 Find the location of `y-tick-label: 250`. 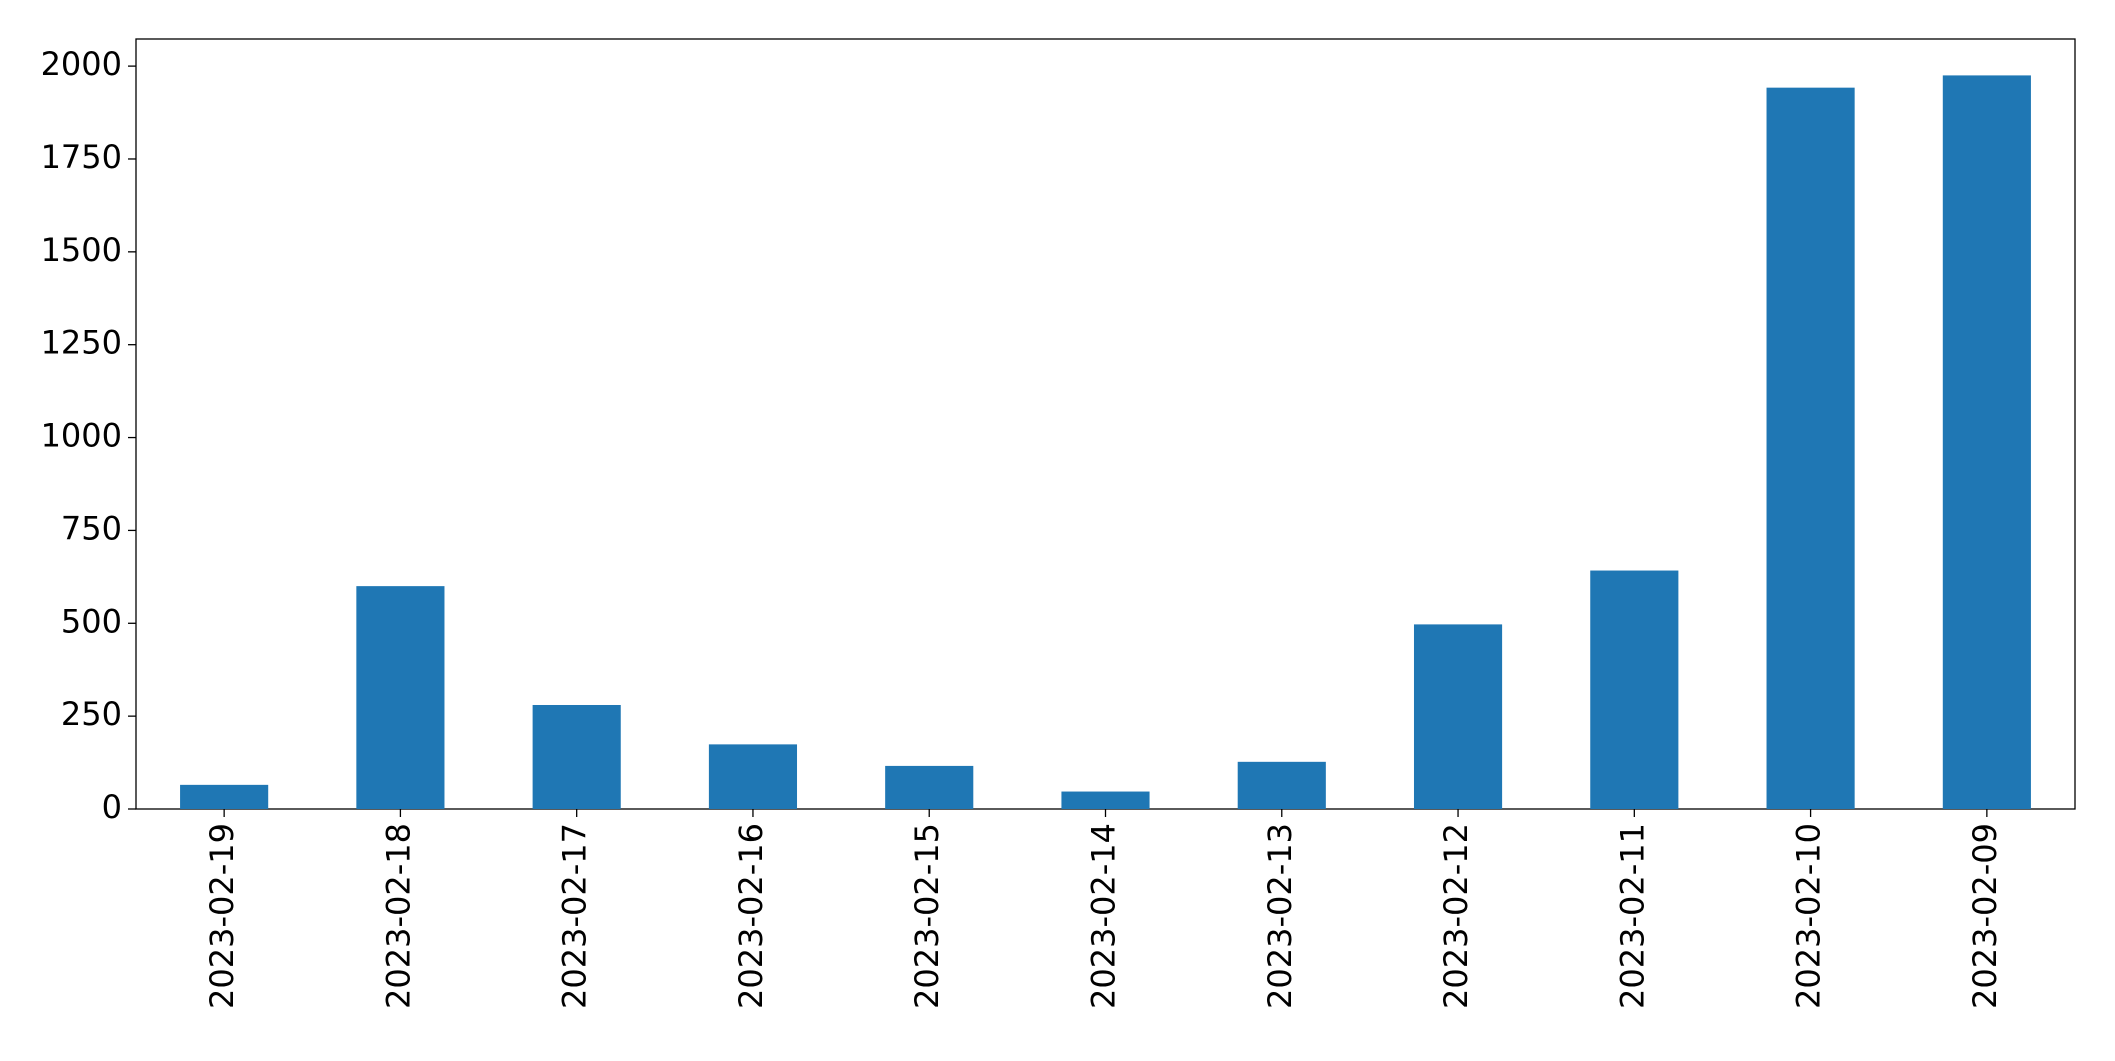

y-tick-label: 250 is located at coordinates (91, 714).